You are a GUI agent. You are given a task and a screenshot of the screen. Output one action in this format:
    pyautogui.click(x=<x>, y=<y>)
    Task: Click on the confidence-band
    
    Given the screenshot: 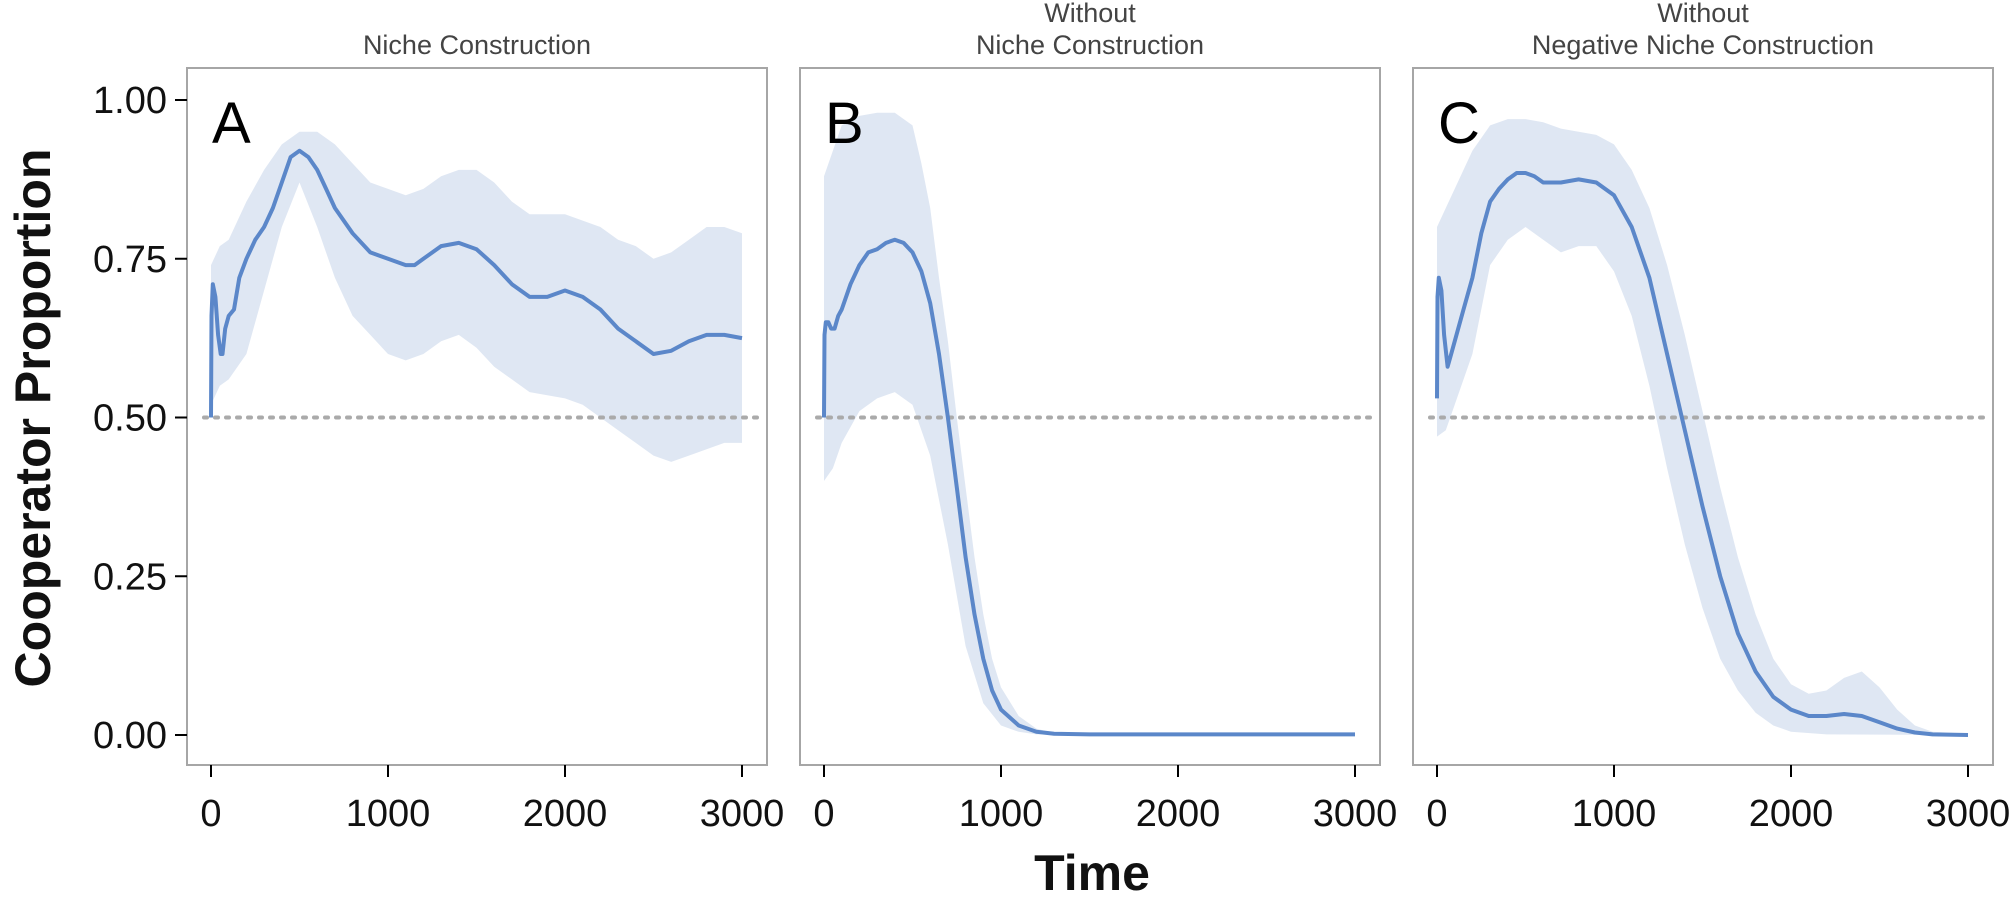 What is the action you would take?
    pyautogui.click(x=476, y=296)
    